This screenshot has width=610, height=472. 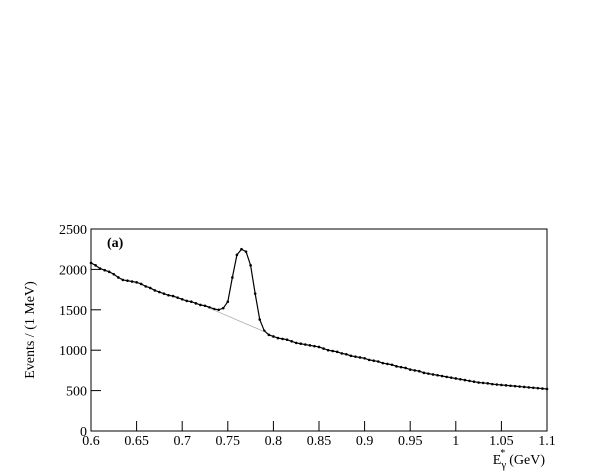 I want to click on x-tick-label: 0.9, so click(x=365, y=441).